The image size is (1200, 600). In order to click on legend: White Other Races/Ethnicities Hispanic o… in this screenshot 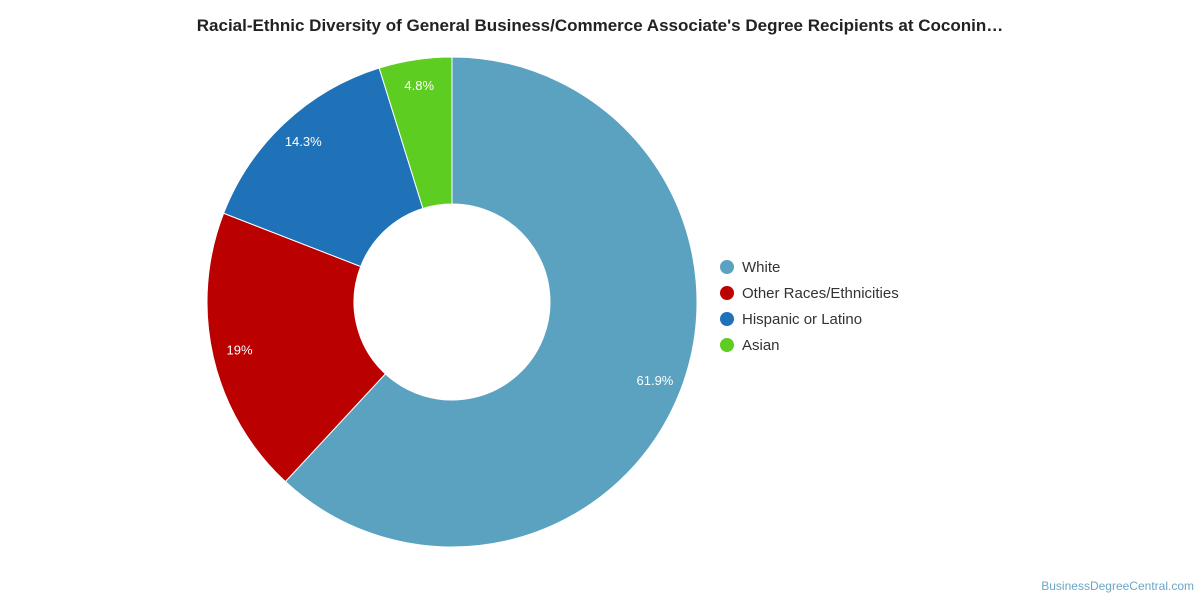, I will do `click(809, 306)`.